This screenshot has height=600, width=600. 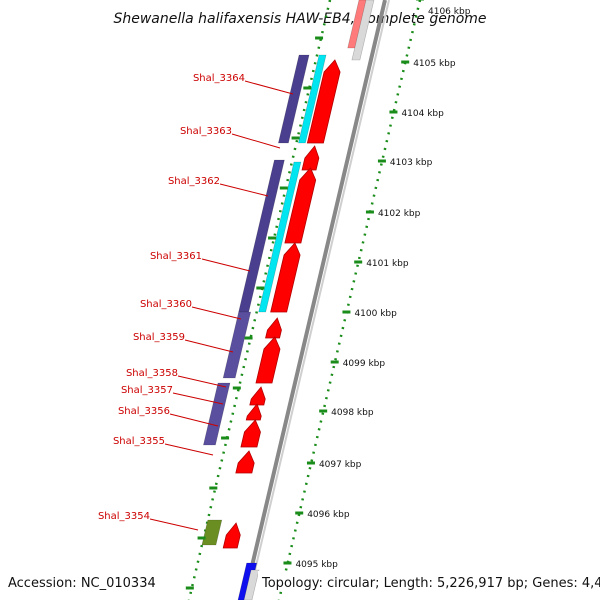 I want to click on gene-label: Shal_3359, so click(x=159, y=337).